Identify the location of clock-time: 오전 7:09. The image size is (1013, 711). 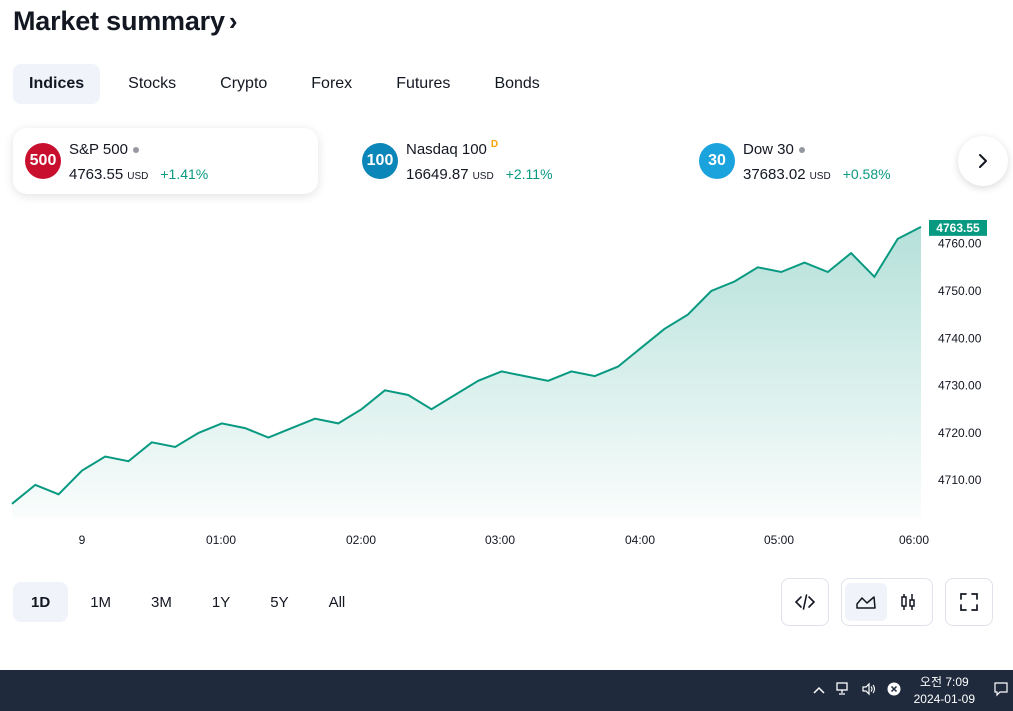
(944, 681).